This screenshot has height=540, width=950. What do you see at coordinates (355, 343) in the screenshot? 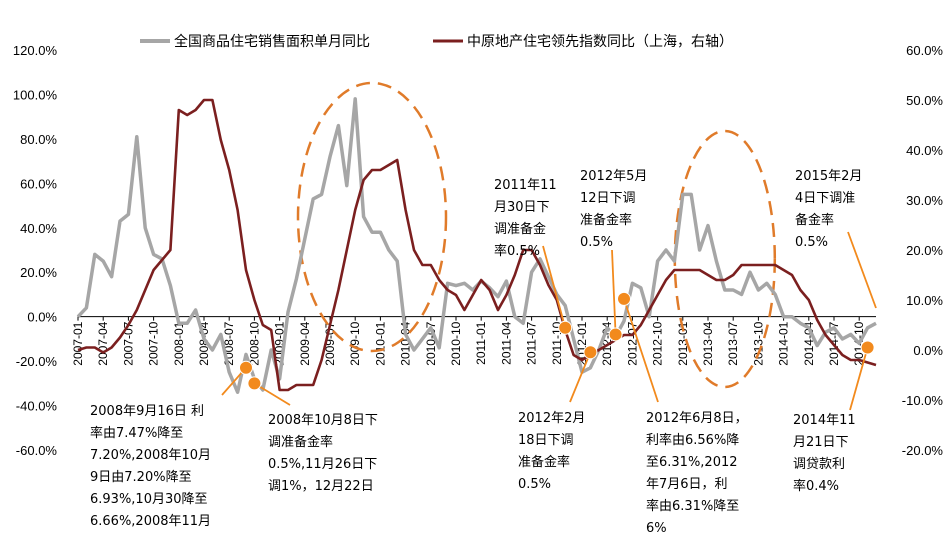
I see `x-tick-label: 2009-10` at bounding box center [355, 343].